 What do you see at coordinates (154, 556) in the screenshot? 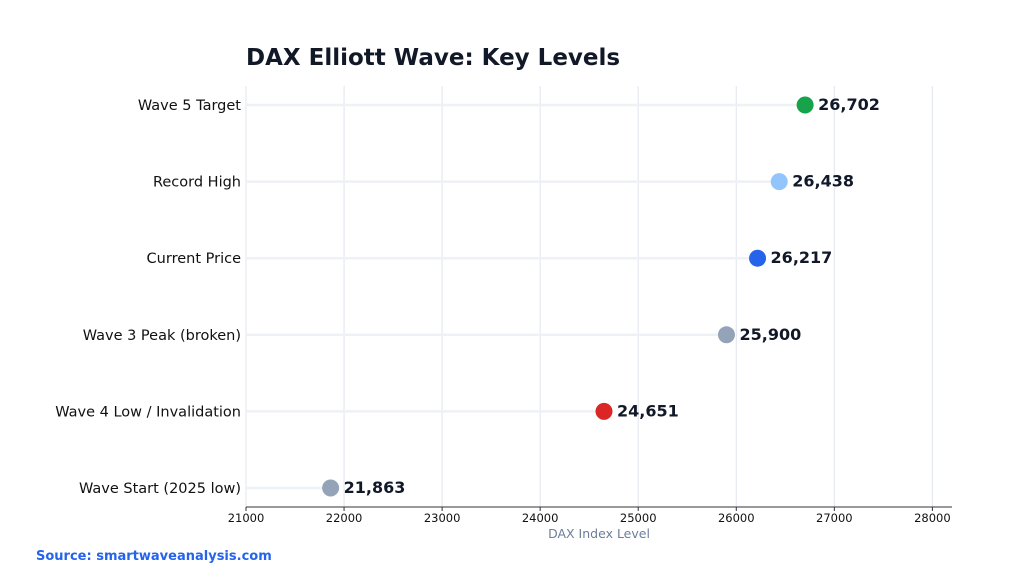
I see `source-link: Source: smartwaveanalysis.com` at bounding box center [154, 556].